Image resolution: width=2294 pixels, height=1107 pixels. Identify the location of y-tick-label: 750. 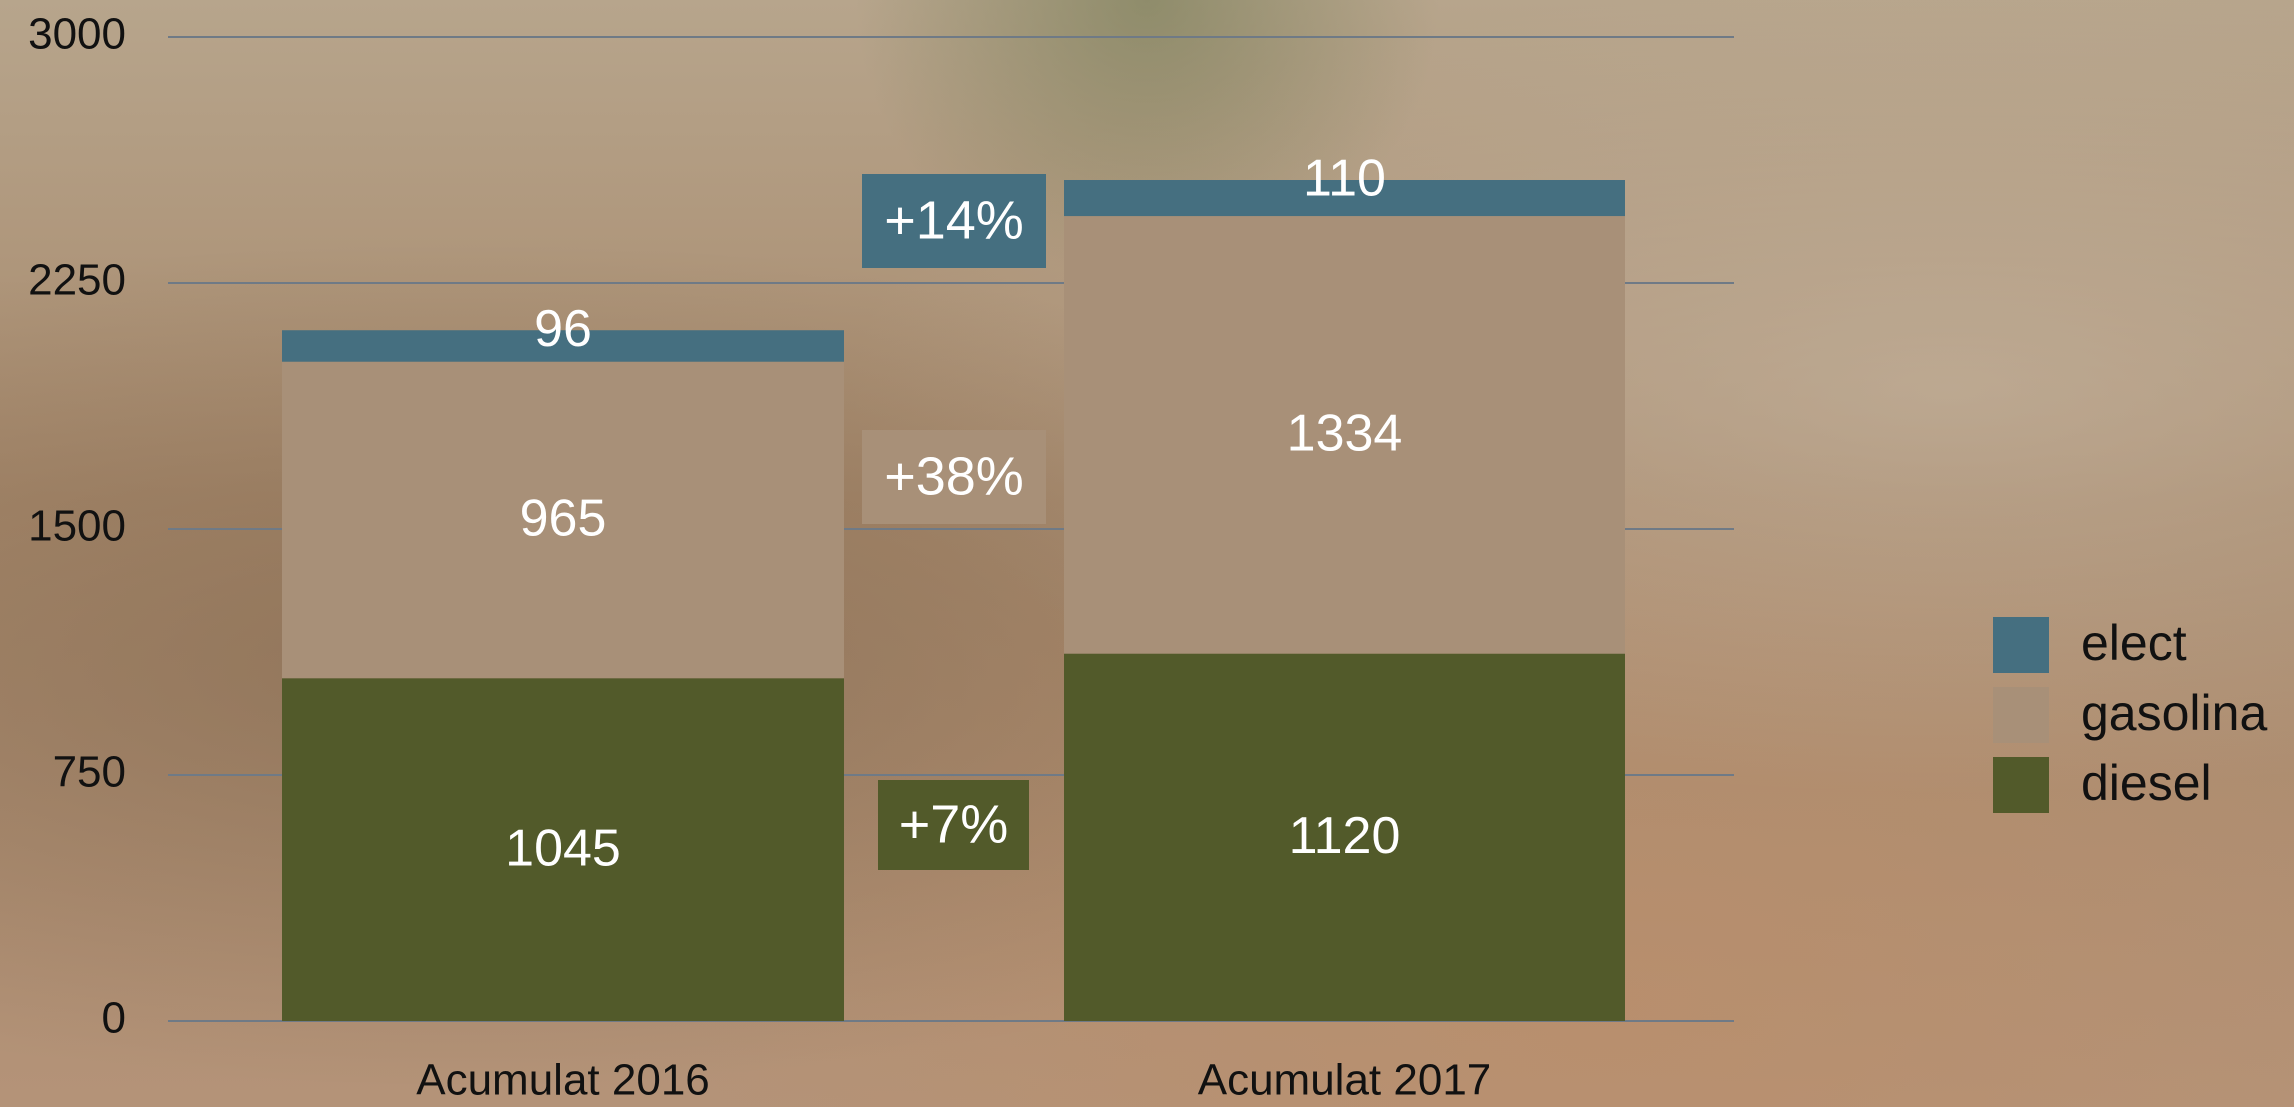
(89, 772).